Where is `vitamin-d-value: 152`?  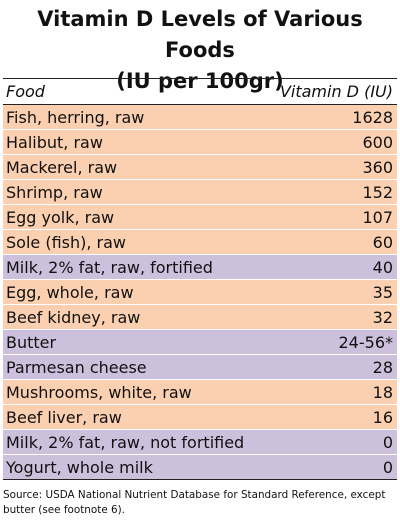 vitamin-d-value: 152 is located at coordinates (377, 192).